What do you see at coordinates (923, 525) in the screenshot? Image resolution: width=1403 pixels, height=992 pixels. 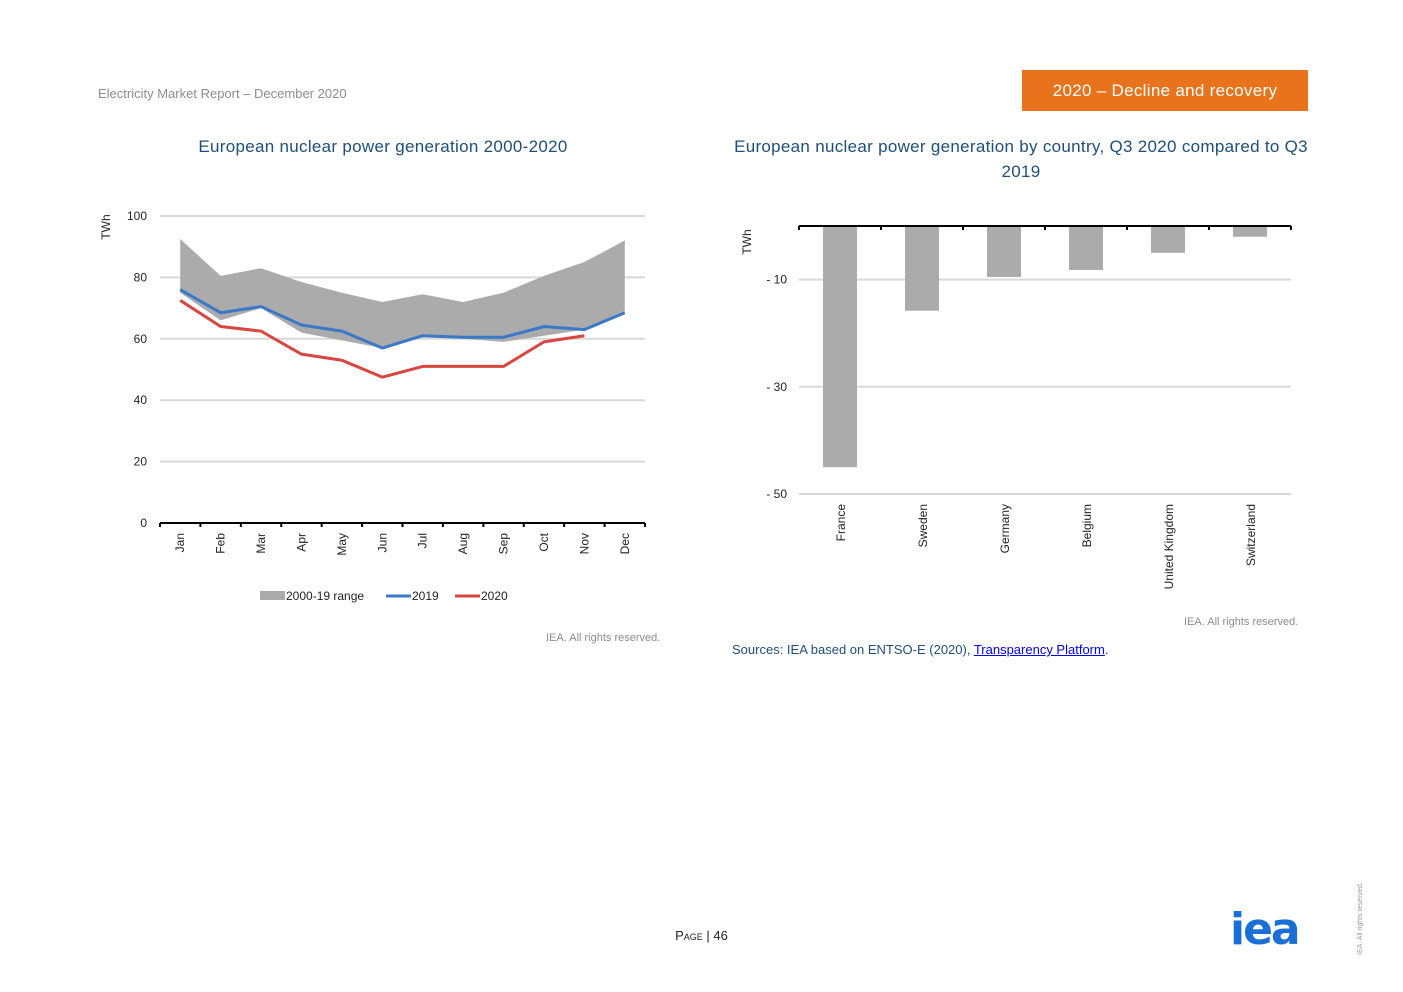 I see `x-tick-label: Sweden` at bounding box center [923, 525].